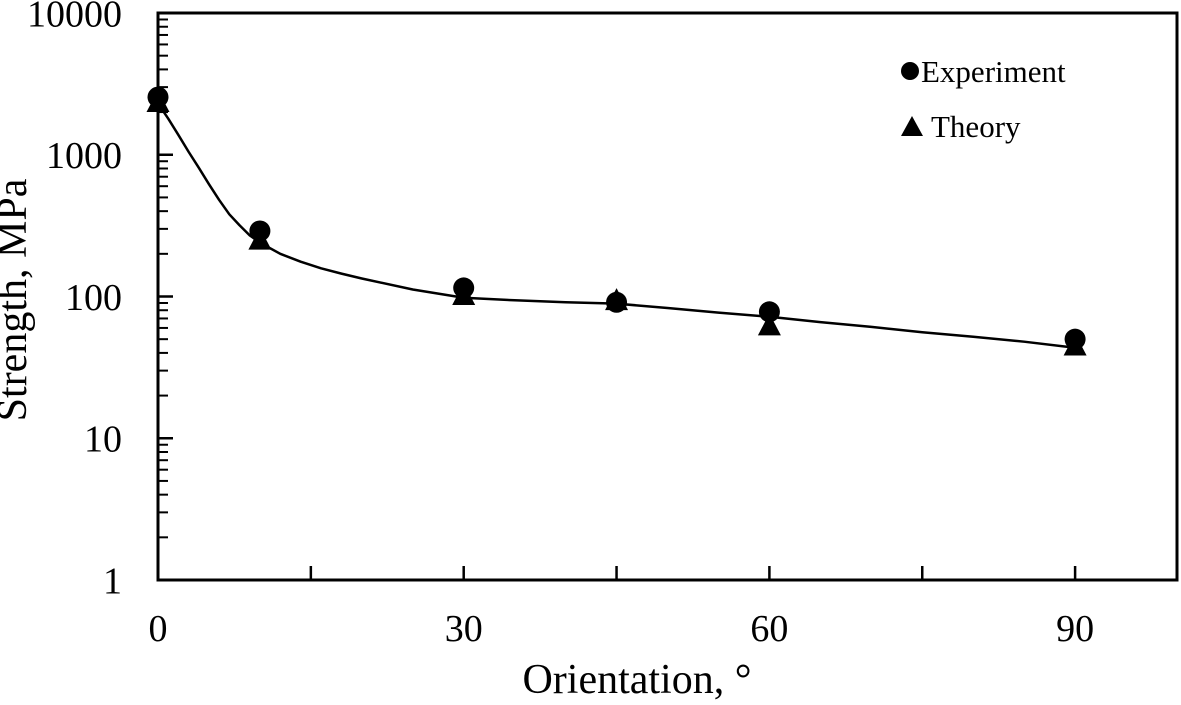  Describe the element at coordinates (84, 156) in the screenshot. I see `y-tick-label: 1000` at that location.